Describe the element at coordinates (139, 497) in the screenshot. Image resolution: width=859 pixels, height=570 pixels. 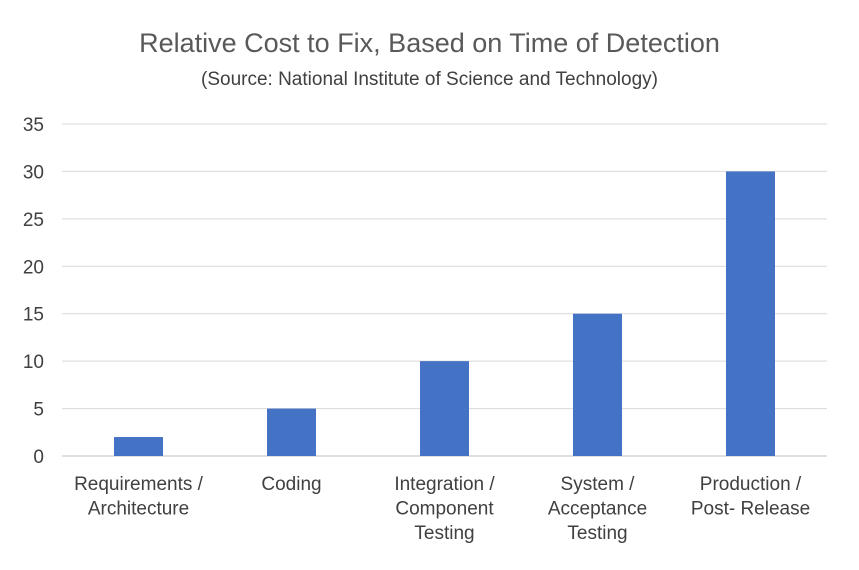
I see `x-category-label: Requirements / Architecture` at that location.